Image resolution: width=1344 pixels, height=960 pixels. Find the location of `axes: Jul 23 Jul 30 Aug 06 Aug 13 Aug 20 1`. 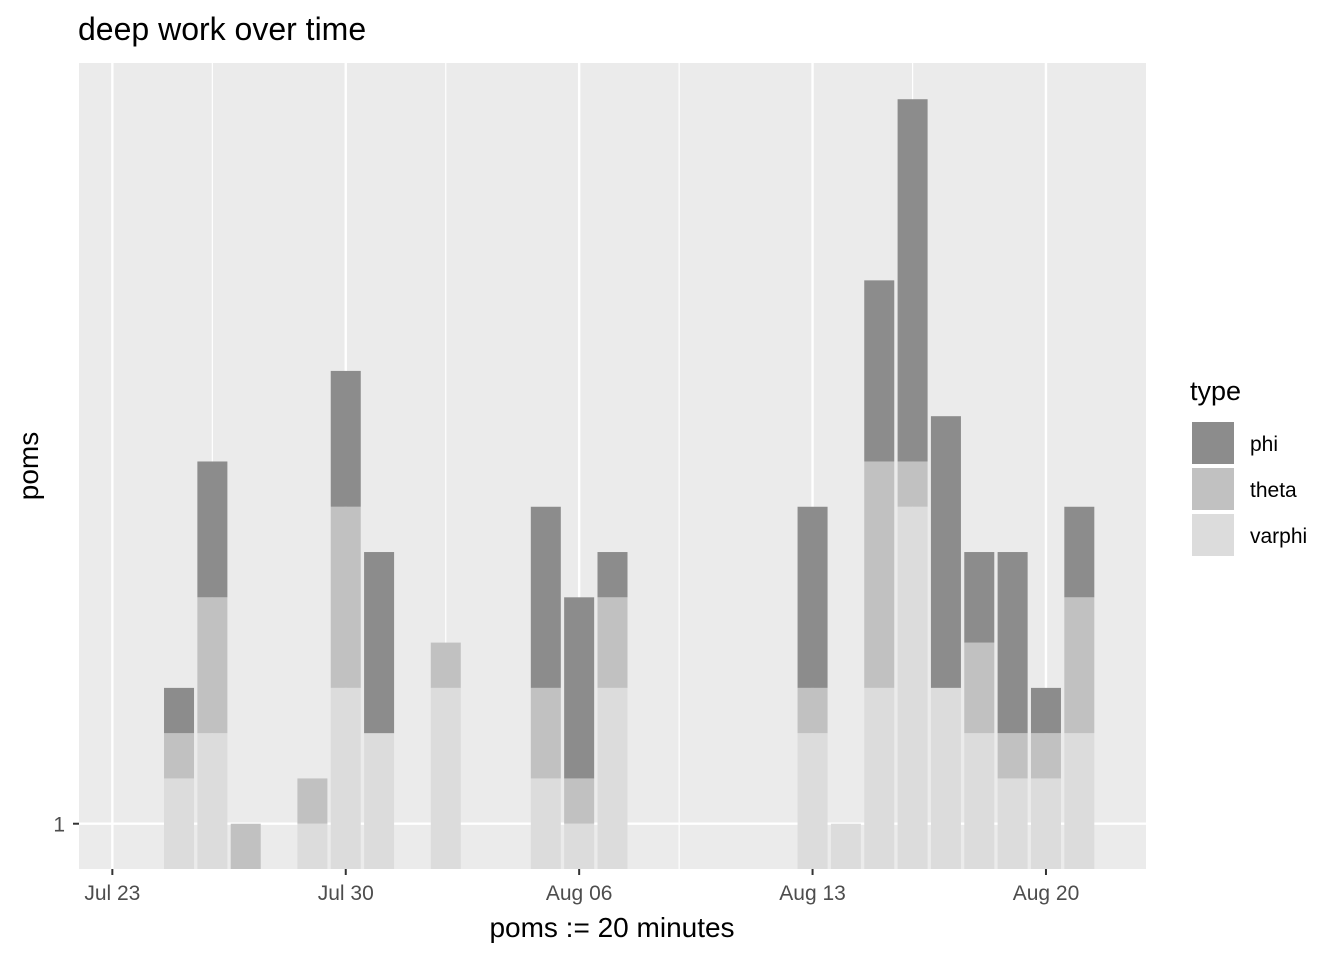

axes: Jul 23 Jul 30 Aug 06 Aug 13 Aug 20 1 is located at coordinates (566, 859).